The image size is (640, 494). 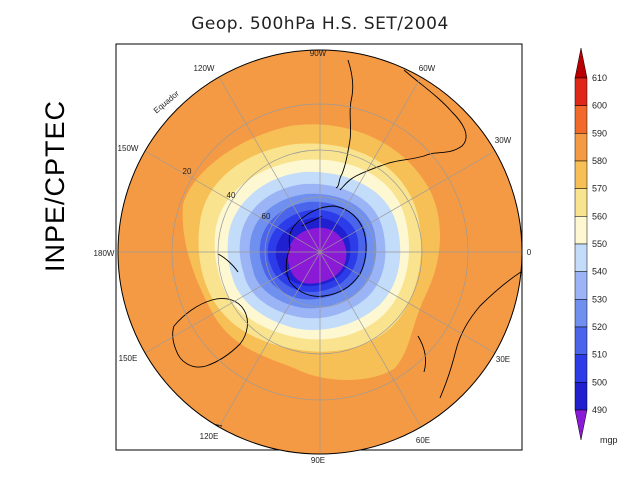 I want to click on colorbar-extend-bottom, so click(x=581, y=425).